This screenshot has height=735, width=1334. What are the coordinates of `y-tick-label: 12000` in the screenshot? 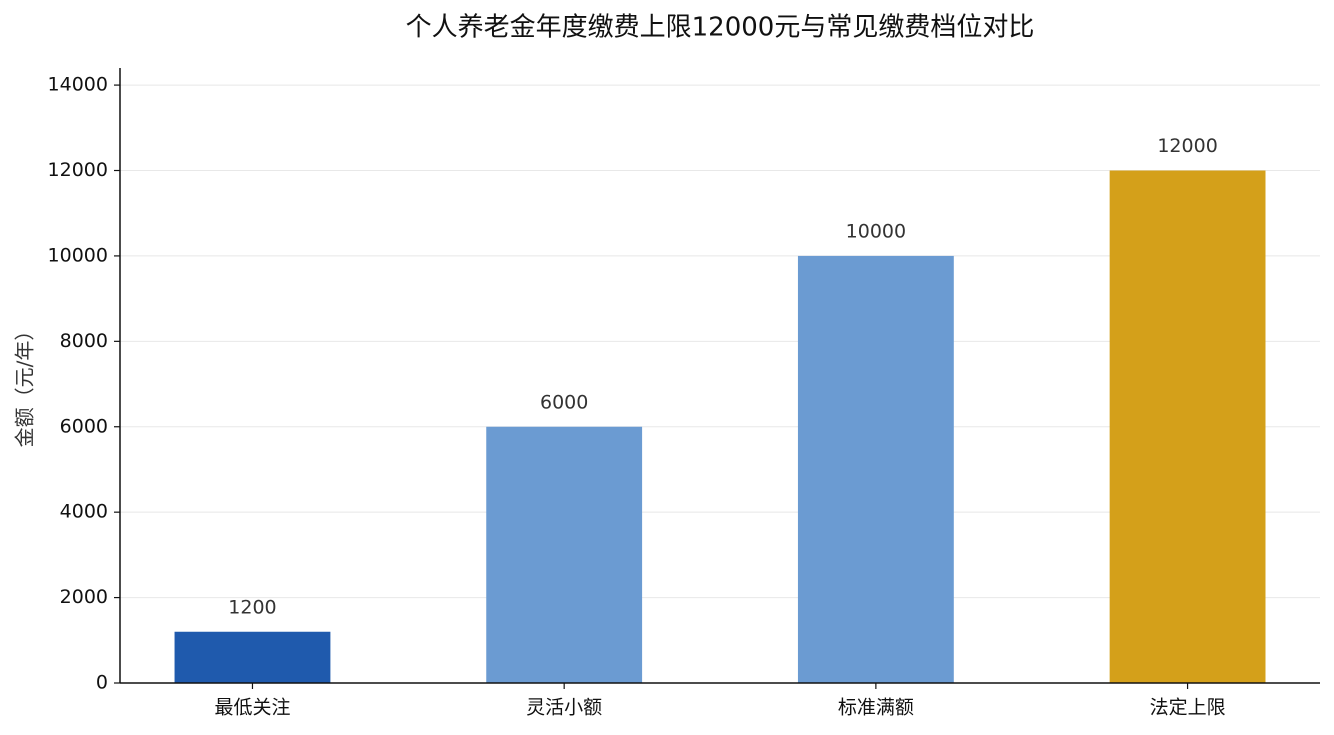 It's located at (78, 170).